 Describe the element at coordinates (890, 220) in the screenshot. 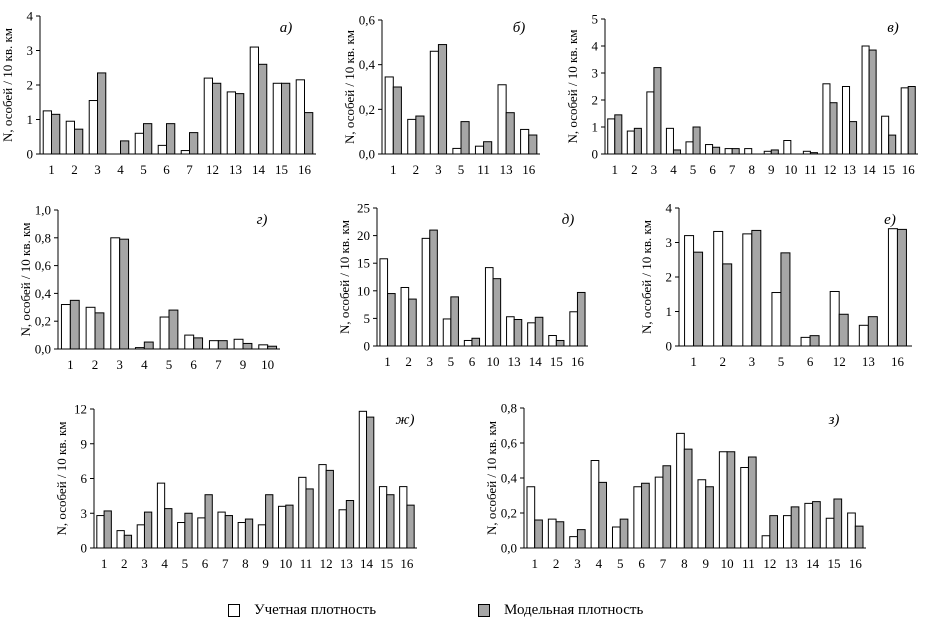

I see `panel-label: е)` at that location.